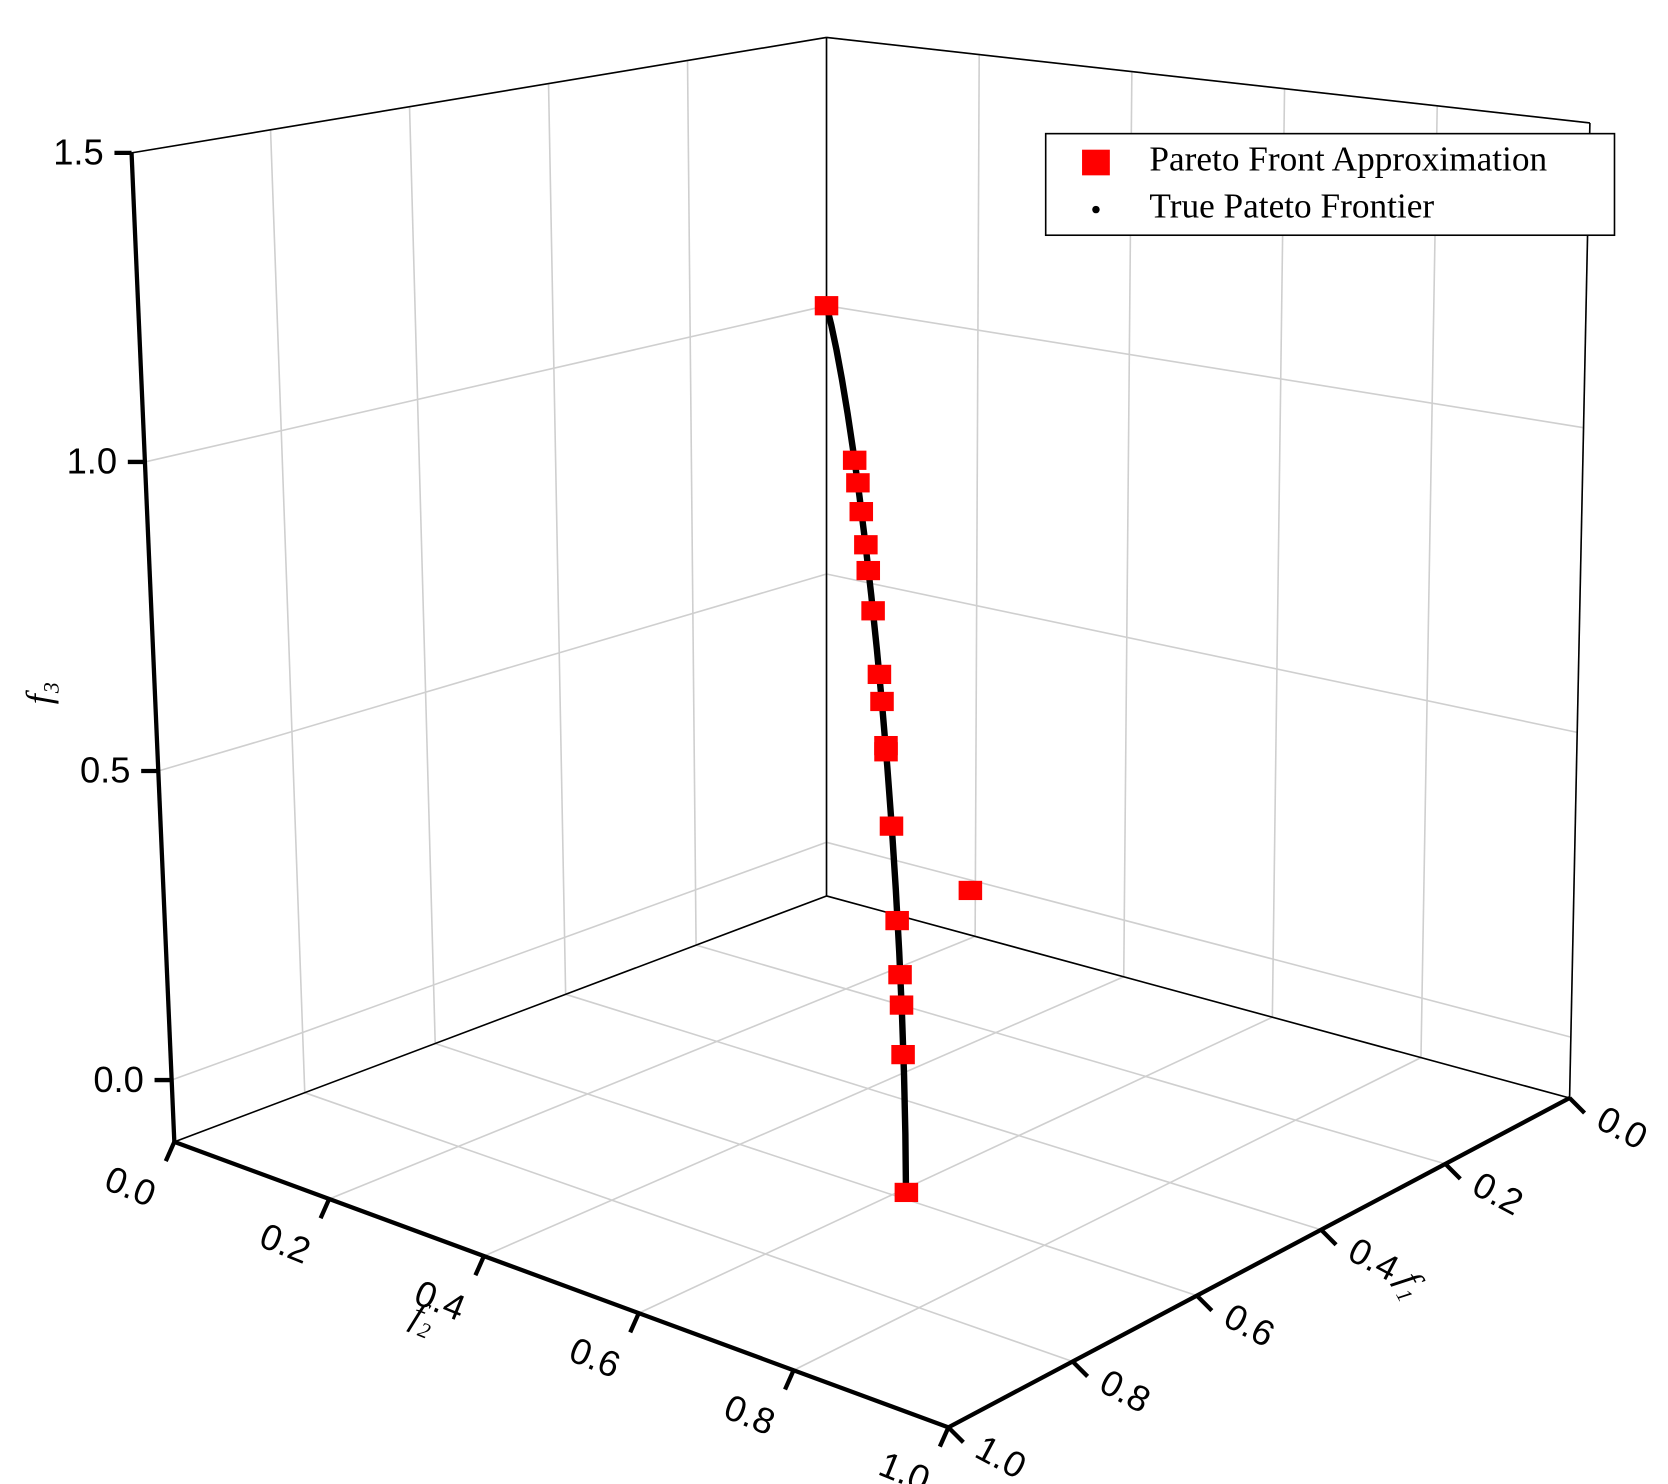  I want to click on legend-label: True Pateto Frontier, so click(1291, 206).